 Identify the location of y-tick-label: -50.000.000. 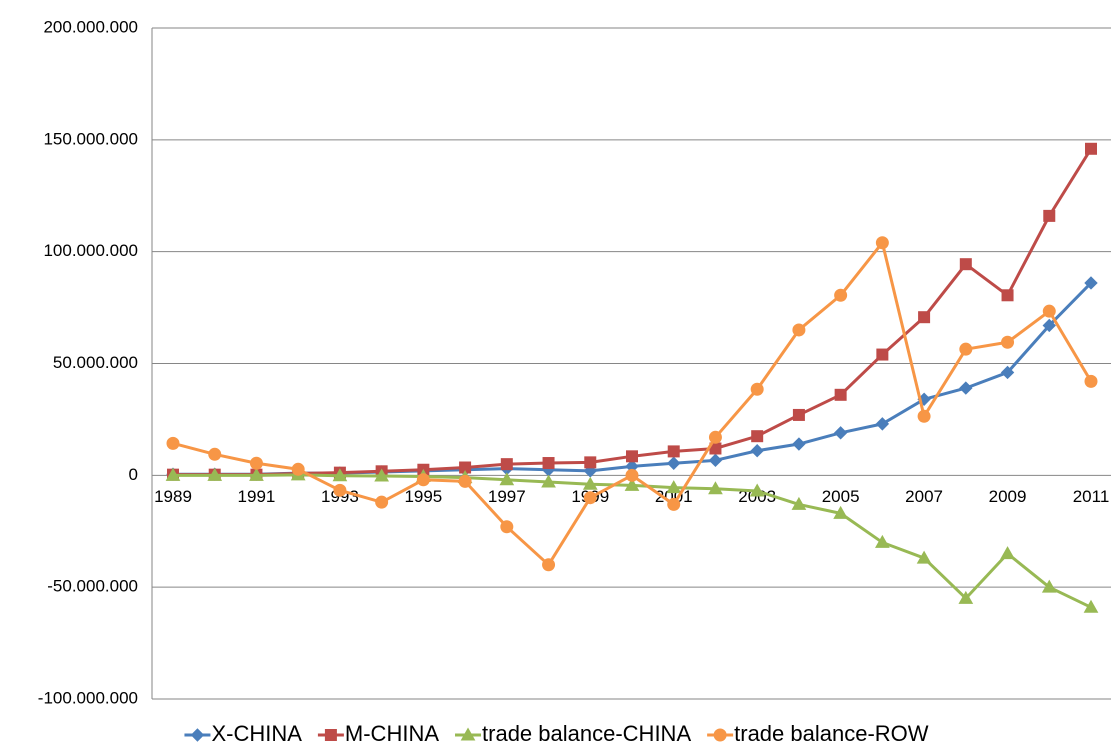
(92, 586).